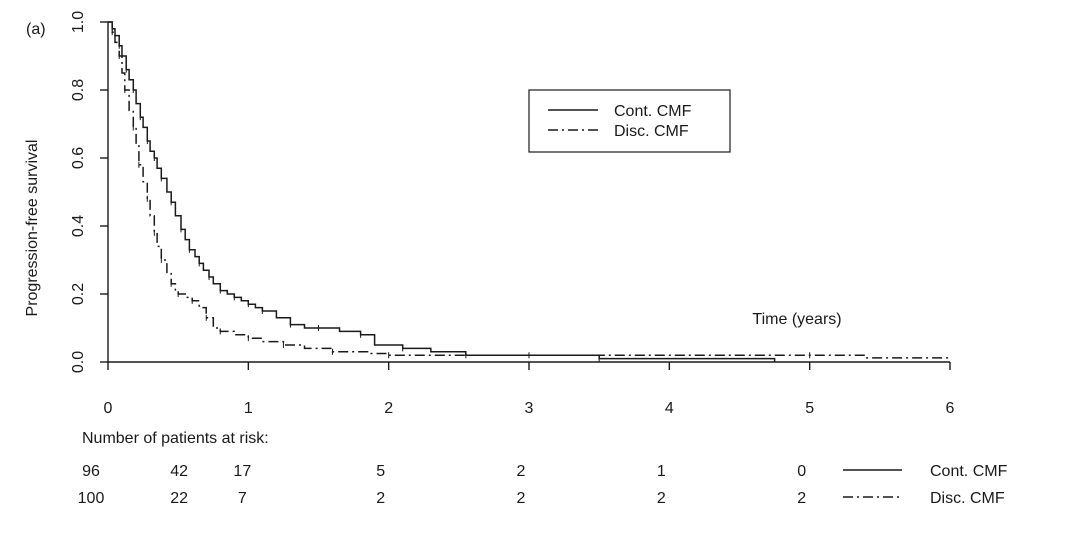 This screenshot has height=535, width=1086. What do you see at coordinates (175, 438) in the screenshot?
I see `risk-table-title: Number of patients at risk:` at bounding box center [175, 438].